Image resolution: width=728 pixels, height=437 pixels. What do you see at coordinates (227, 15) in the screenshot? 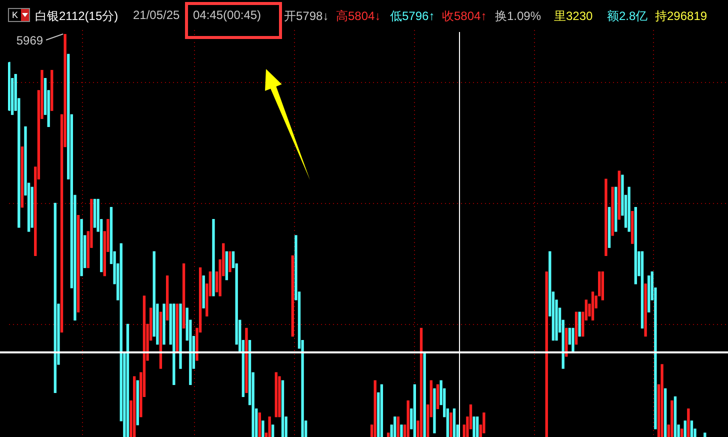
I see `text: 04:45(00:45)` at bounding box center [227, 15].